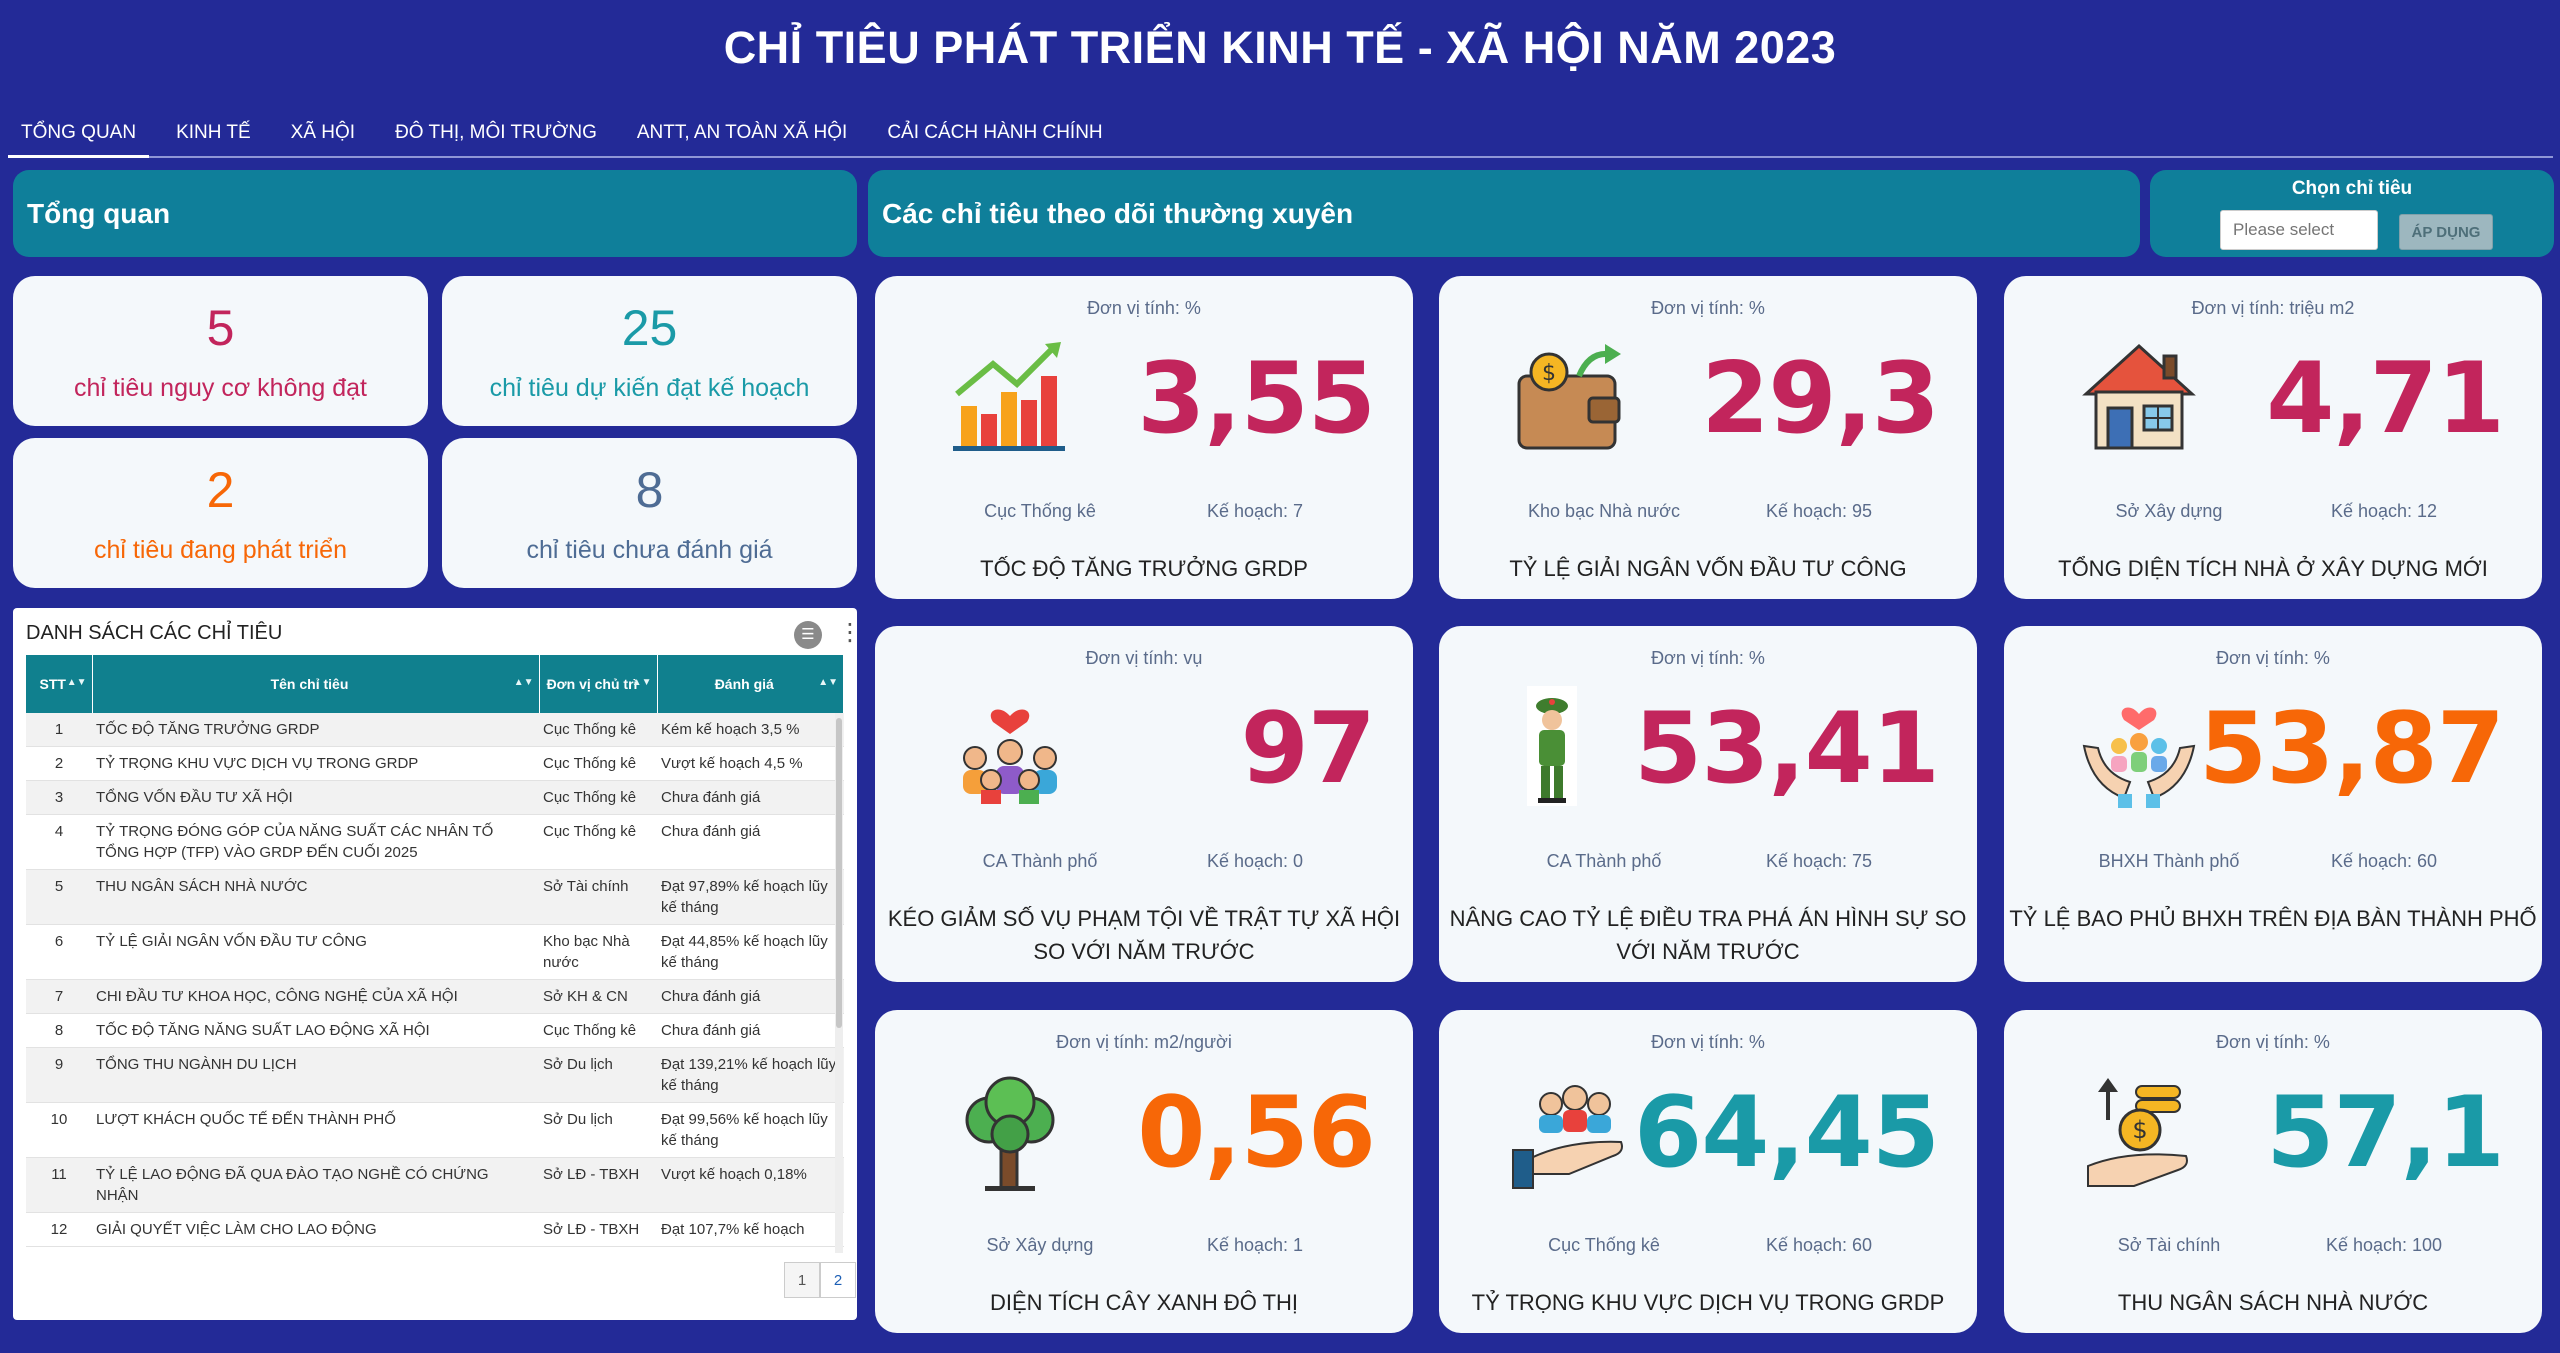 This screenshot has width=2560, height=1353. What do you see at coordinates (59, 684) in the screenshot?
I see `header-stt: STT ▲▼` at bounding box center [59, 684].